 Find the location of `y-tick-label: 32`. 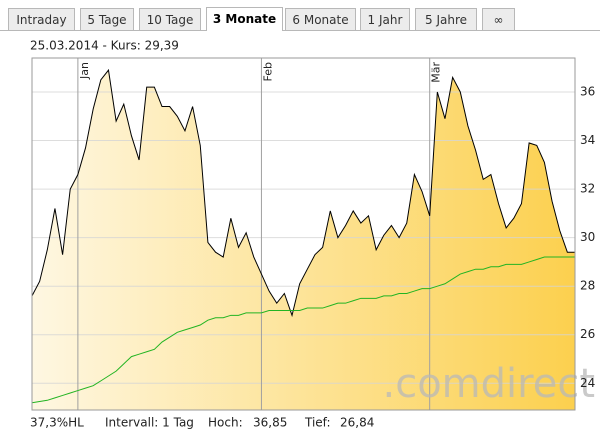

y-tick-label: 32 is located at coordinates (587, 189).